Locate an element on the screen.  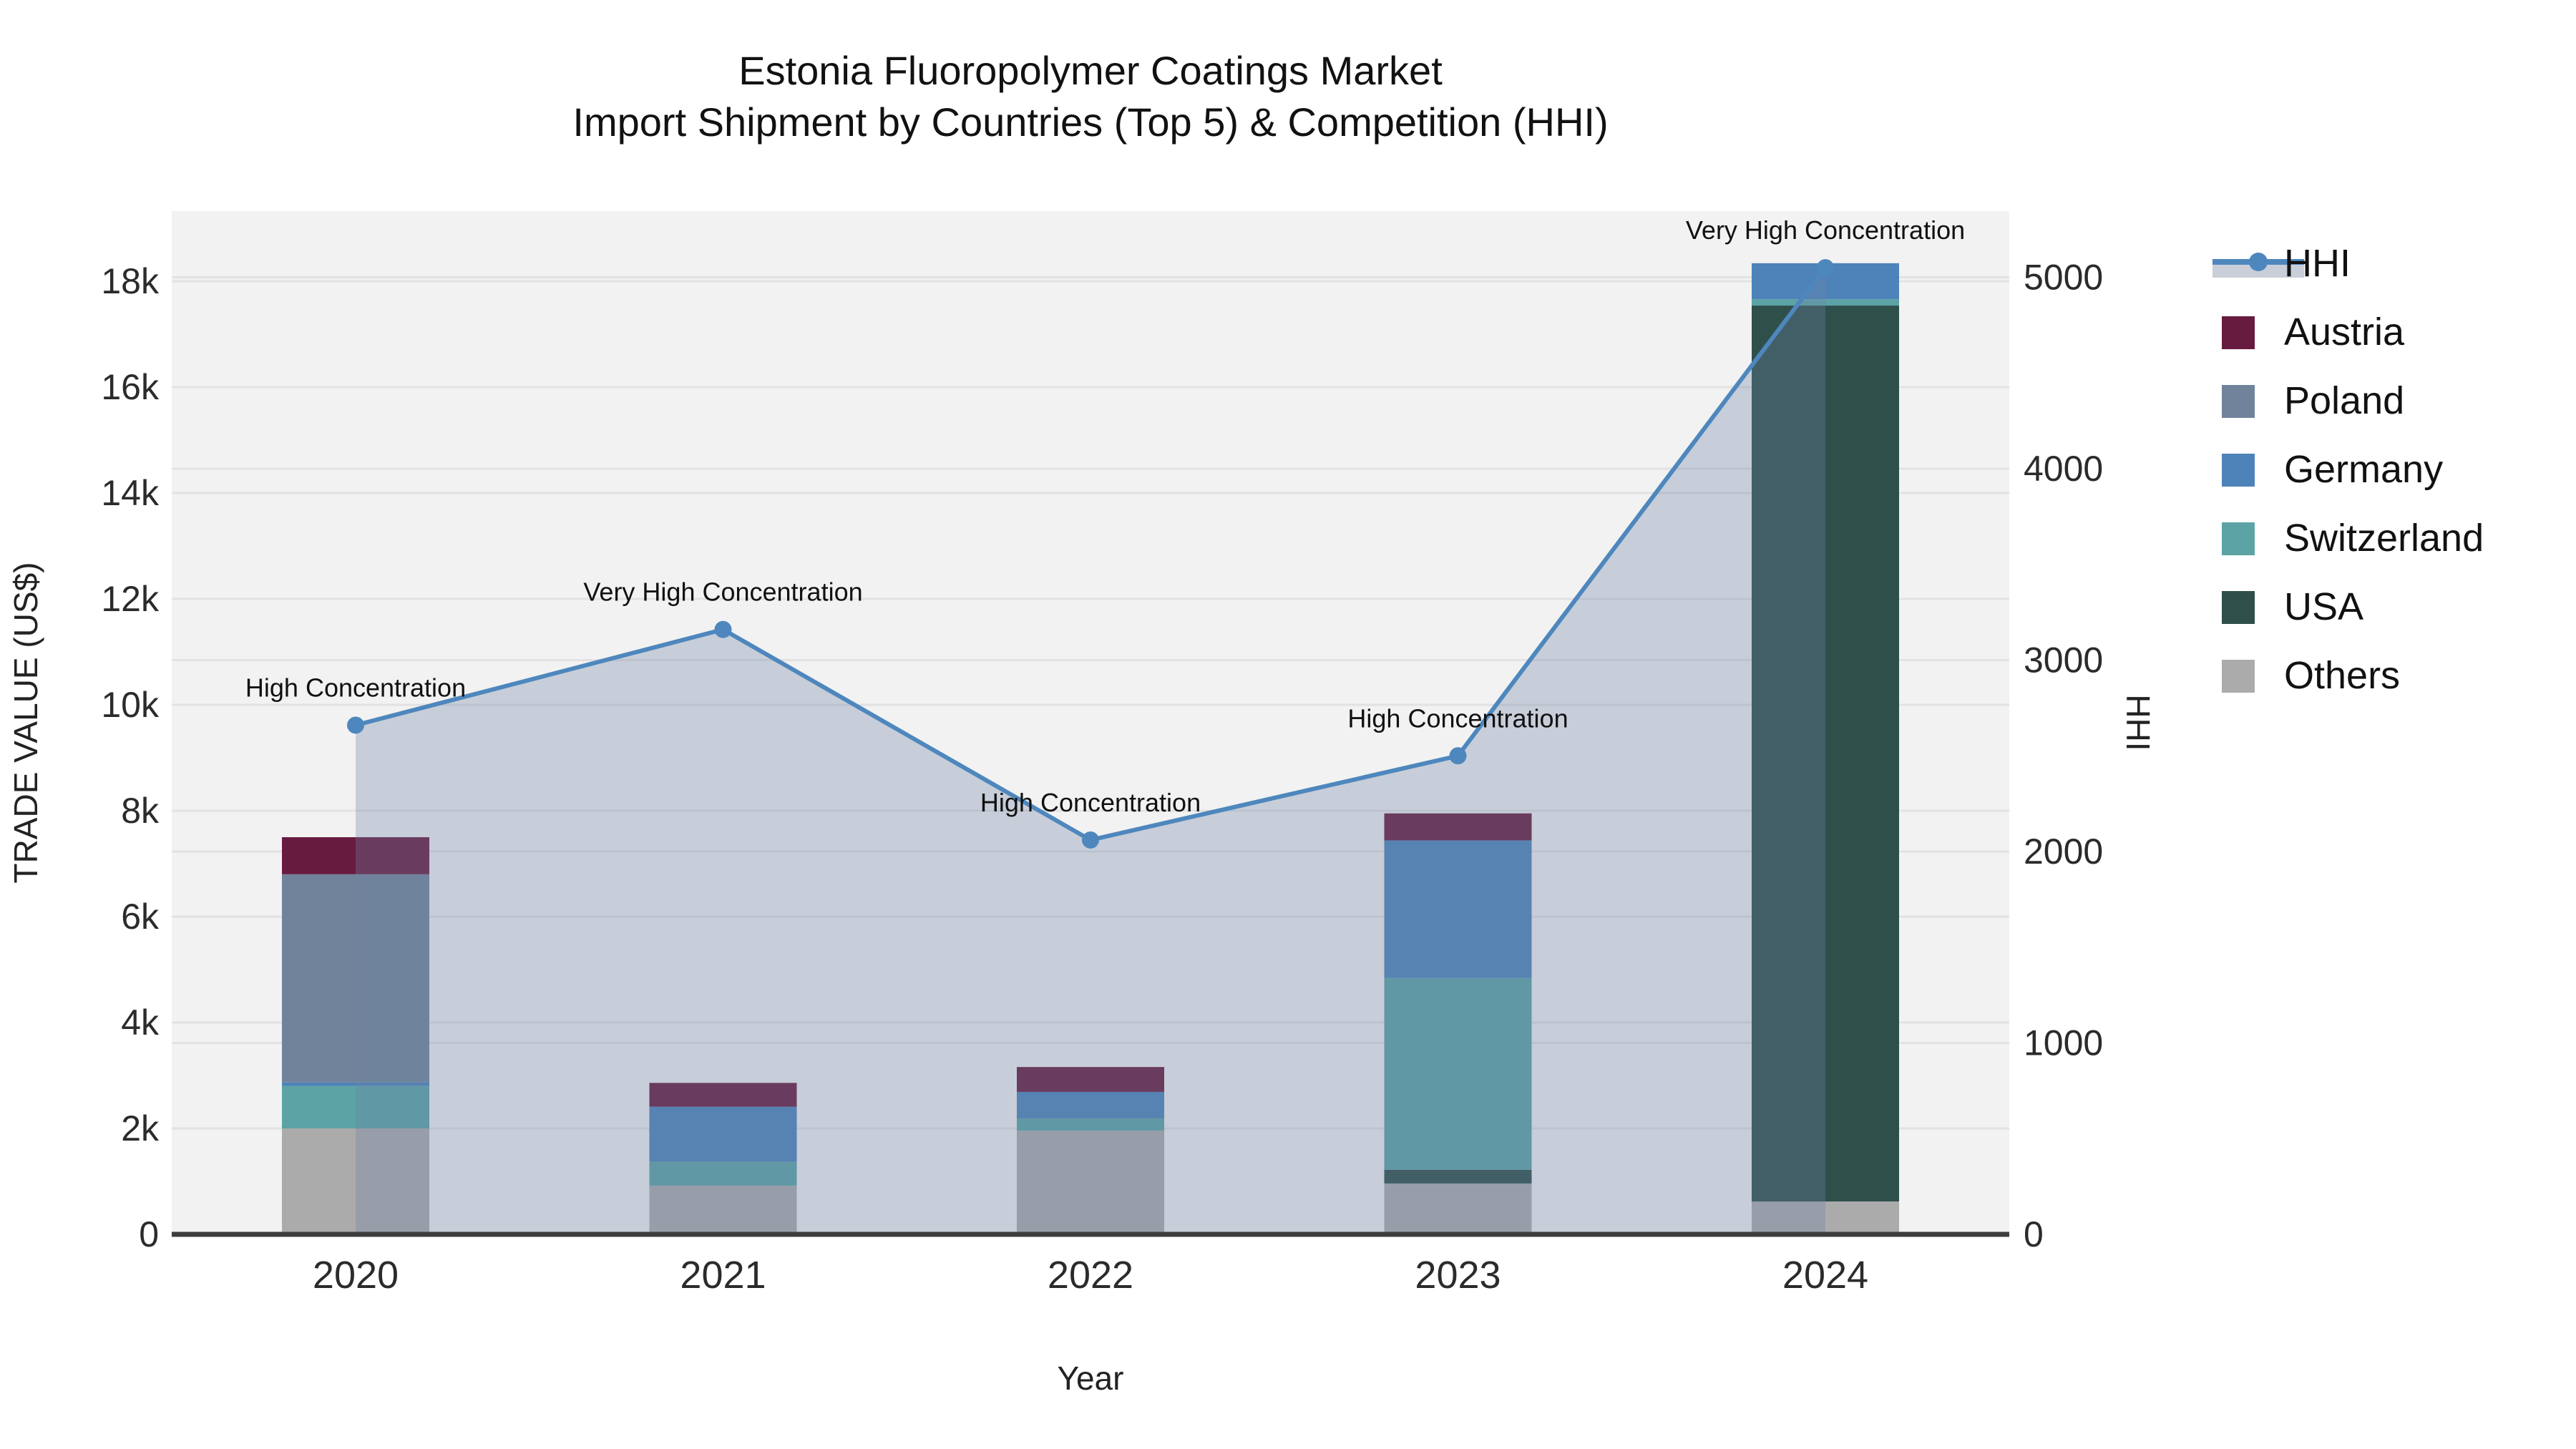
hhi-marker-2021 is located at coordinates (723, 629).